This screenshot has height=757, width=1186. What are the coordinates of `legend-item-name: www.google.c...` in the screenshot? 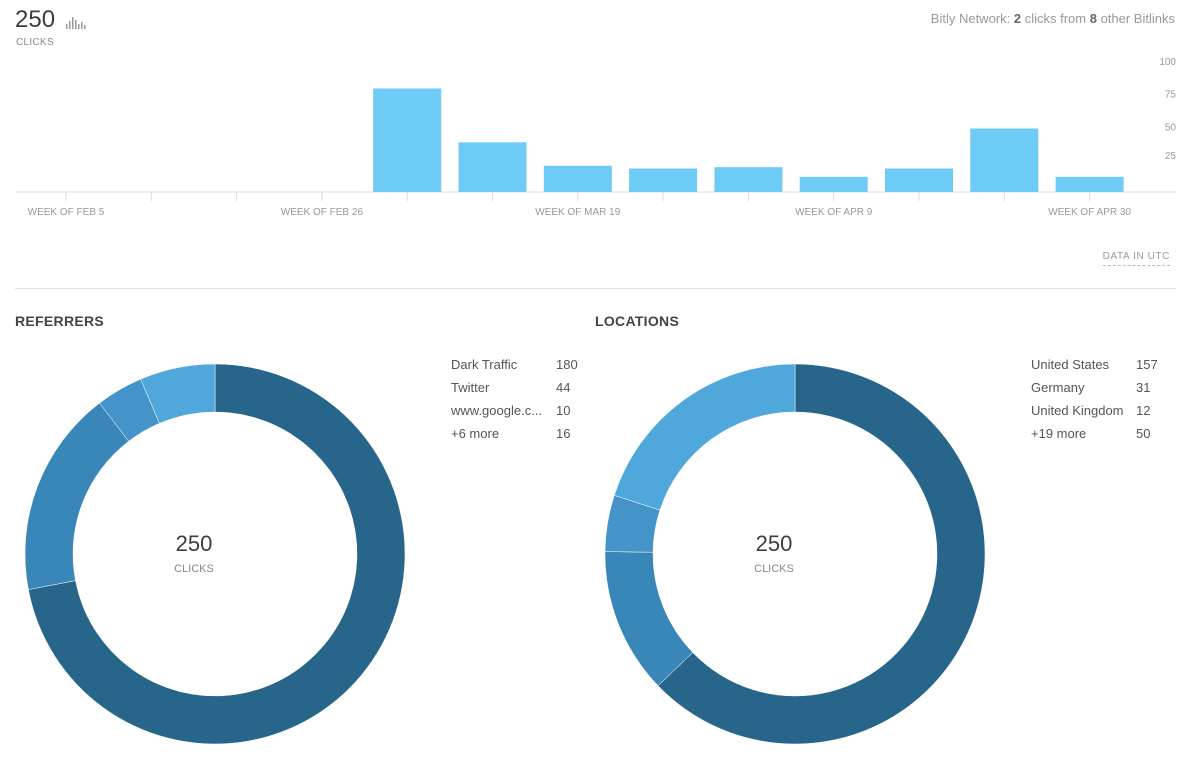 It's located at (497, 410).